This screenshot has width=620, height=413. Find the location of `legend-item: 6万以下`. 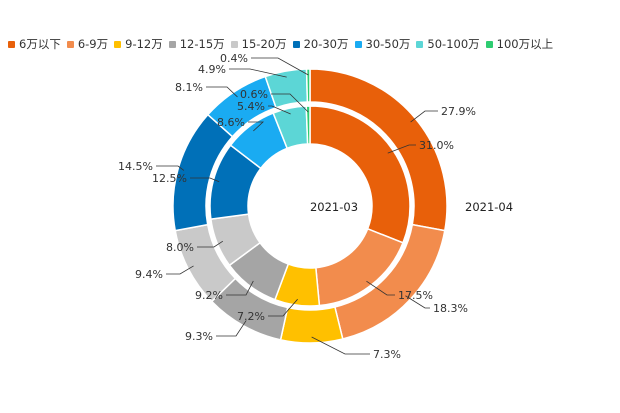

legend-item: 6万以下 is located at coordinates (34, 44).